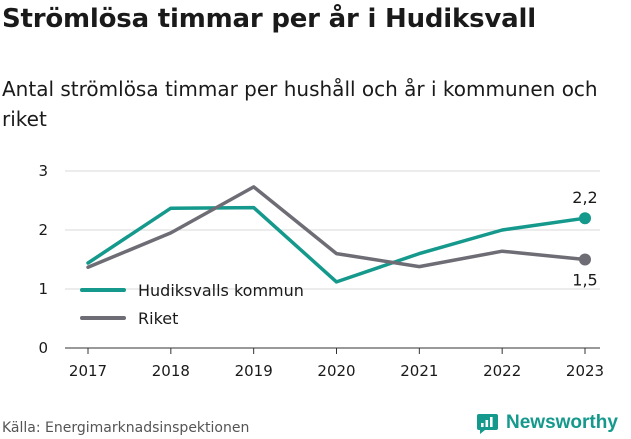 The height and width of the screenshot is (439, 631). I want to click on chart-title: Strömlösa timmar per år i Hudiksvall, so click(269, 19).